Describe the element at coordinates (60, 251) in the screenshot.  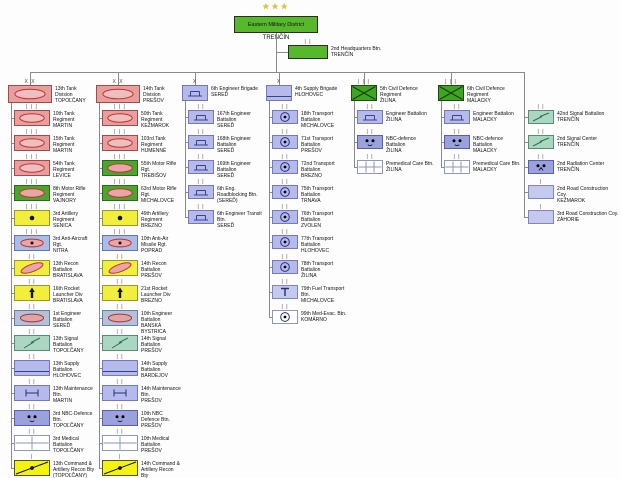
I see `unit-place: NITRA` at that location.